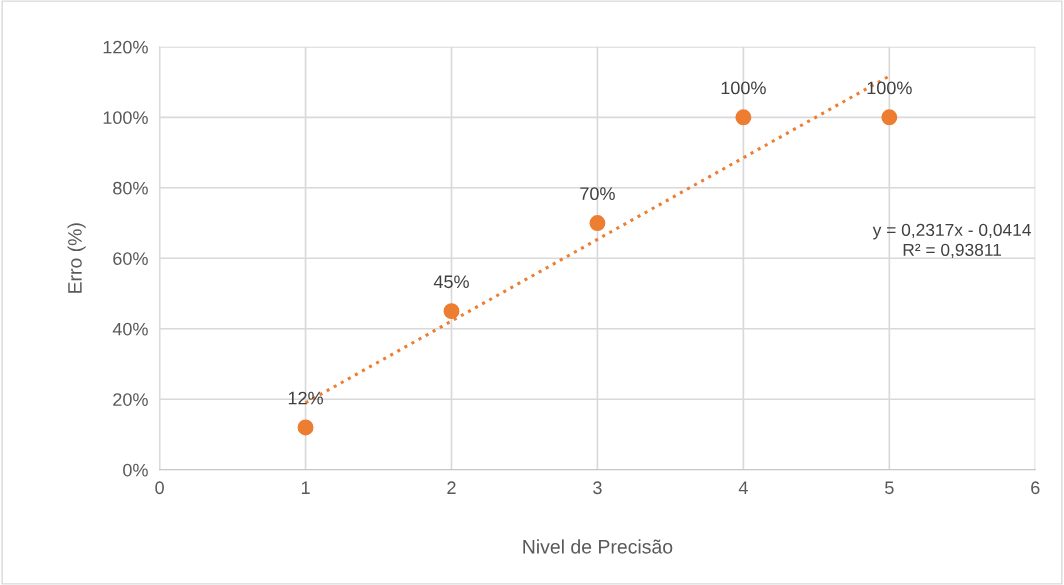 Image resolution: width=1064 pixels, height=585 pixels. I want to click on x-tick-label: 1, so click(305, 487).